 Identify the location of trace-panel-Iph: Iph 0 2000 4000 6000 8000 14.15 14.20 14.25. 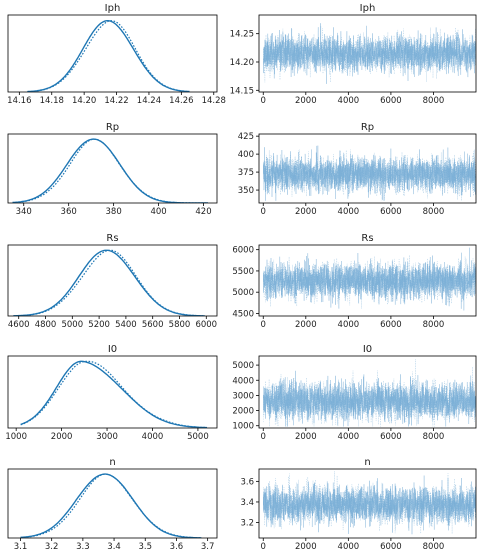
(353, 54).